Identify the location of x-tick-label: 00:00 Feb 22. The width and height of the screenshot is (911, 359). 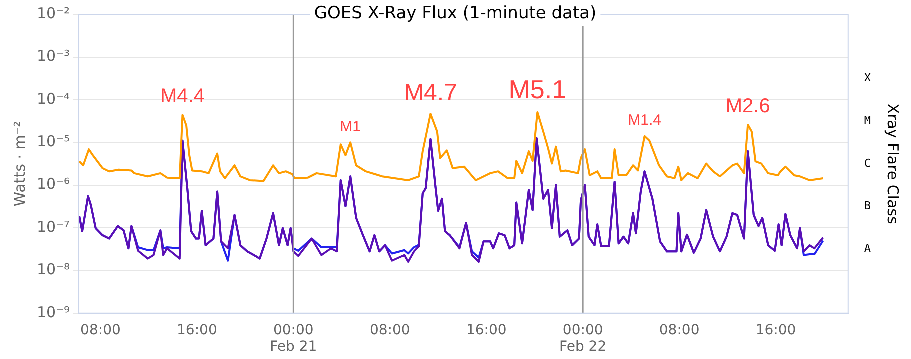
(583, 339).